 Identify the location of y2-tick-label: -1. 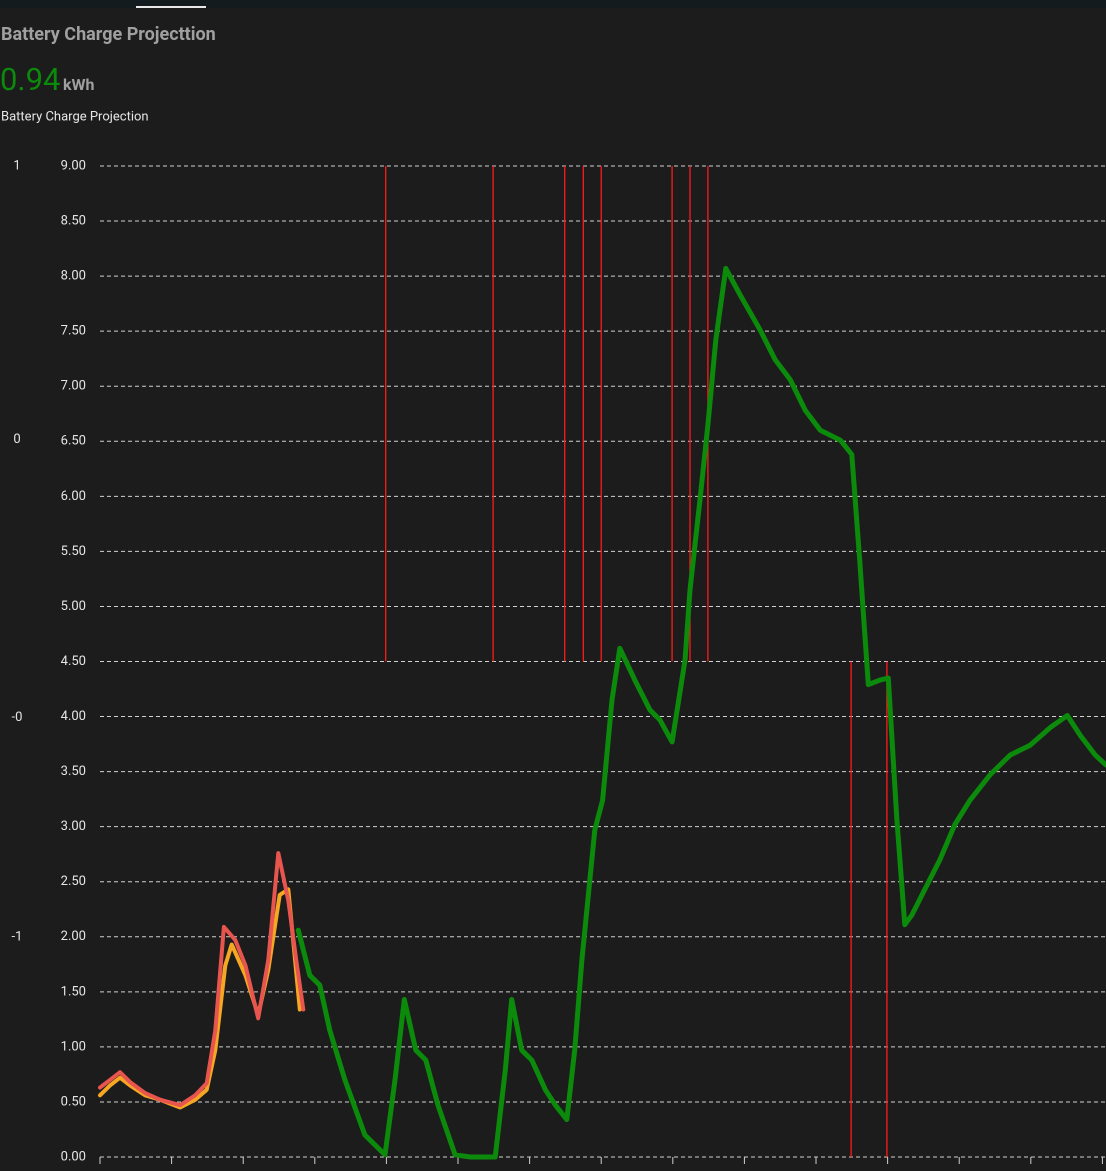
(17, 937).